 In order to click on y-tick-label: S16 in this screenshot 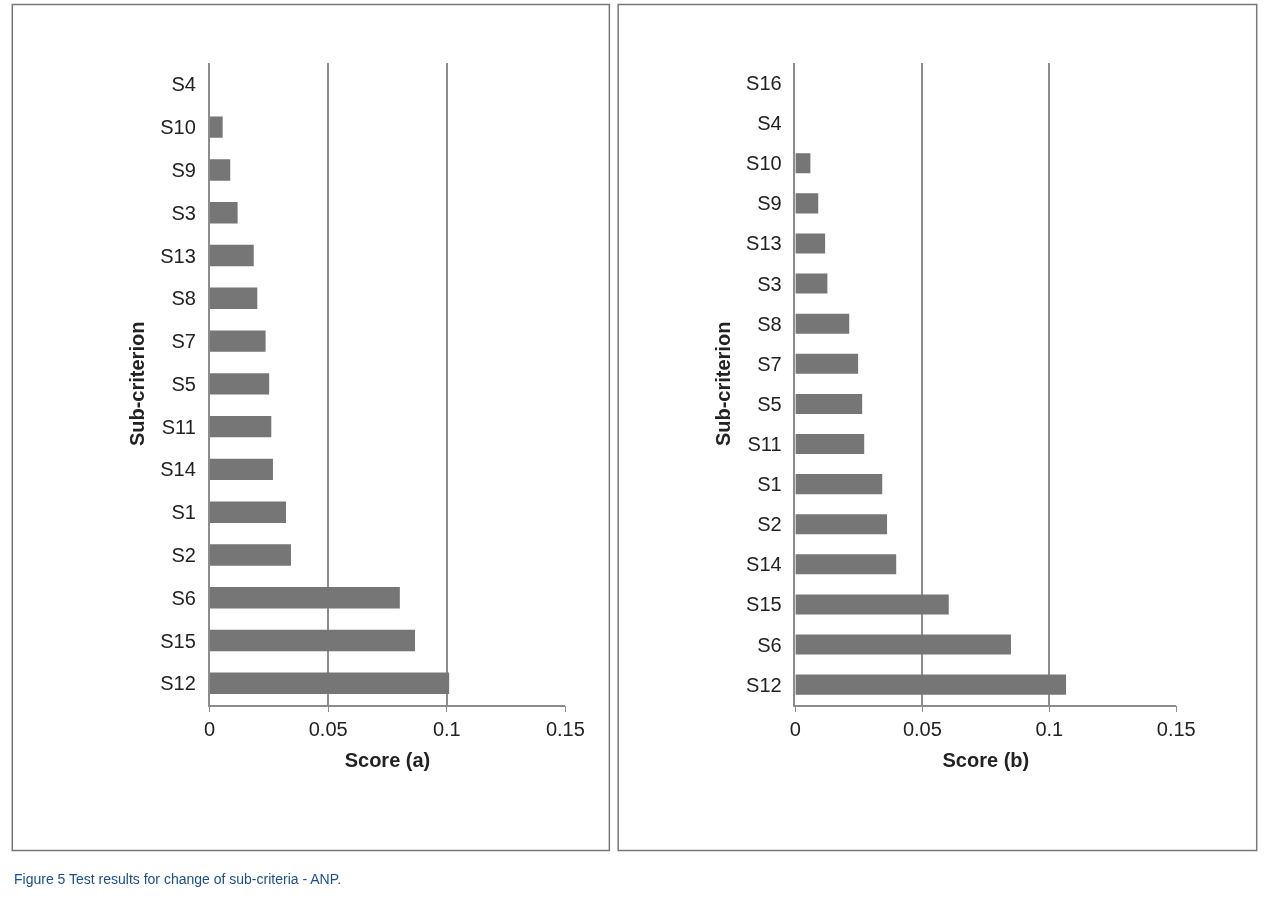, I will do `click(764, 83)`.